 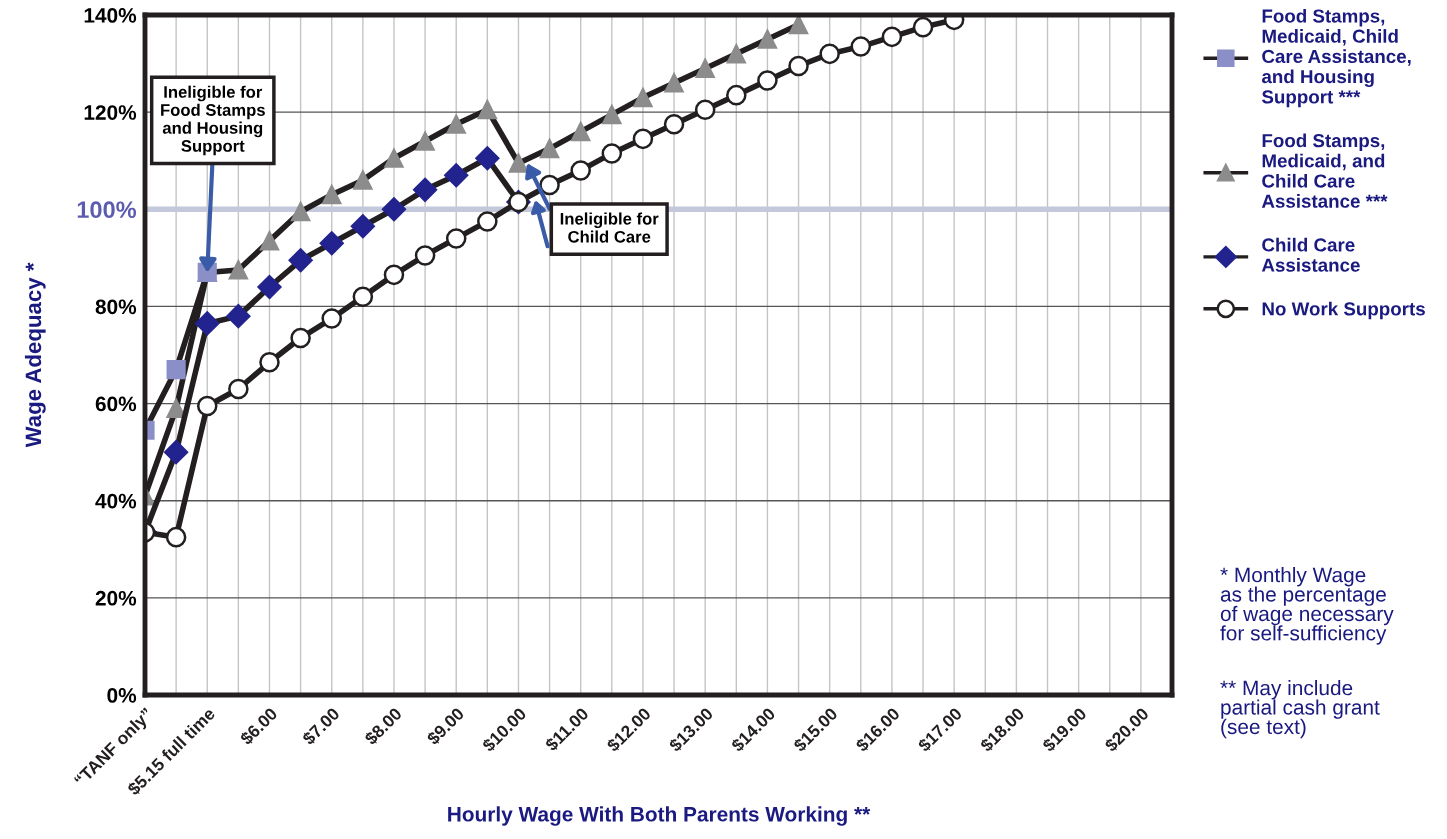 What do you see at coordinates (110, 15) in the screenshot?
I see `y-tick-label: 140%` at bounding box center [110, 15].